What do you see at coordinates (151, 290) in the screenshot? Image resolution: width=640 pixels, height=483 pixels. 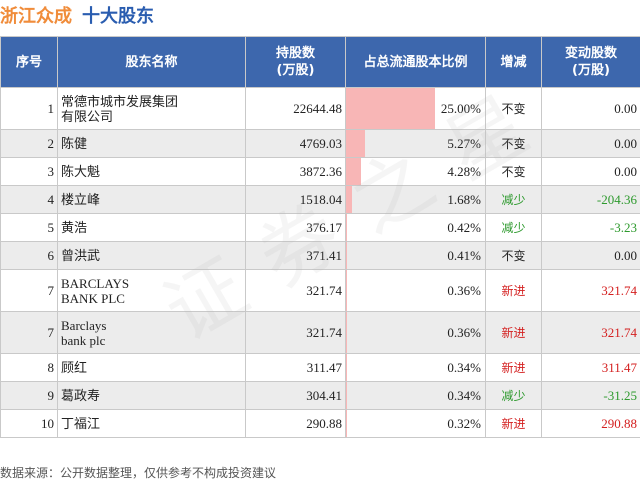 I see `shareholder-name: BARCLAYS BANK PLC` at bounding box center [151, 290].